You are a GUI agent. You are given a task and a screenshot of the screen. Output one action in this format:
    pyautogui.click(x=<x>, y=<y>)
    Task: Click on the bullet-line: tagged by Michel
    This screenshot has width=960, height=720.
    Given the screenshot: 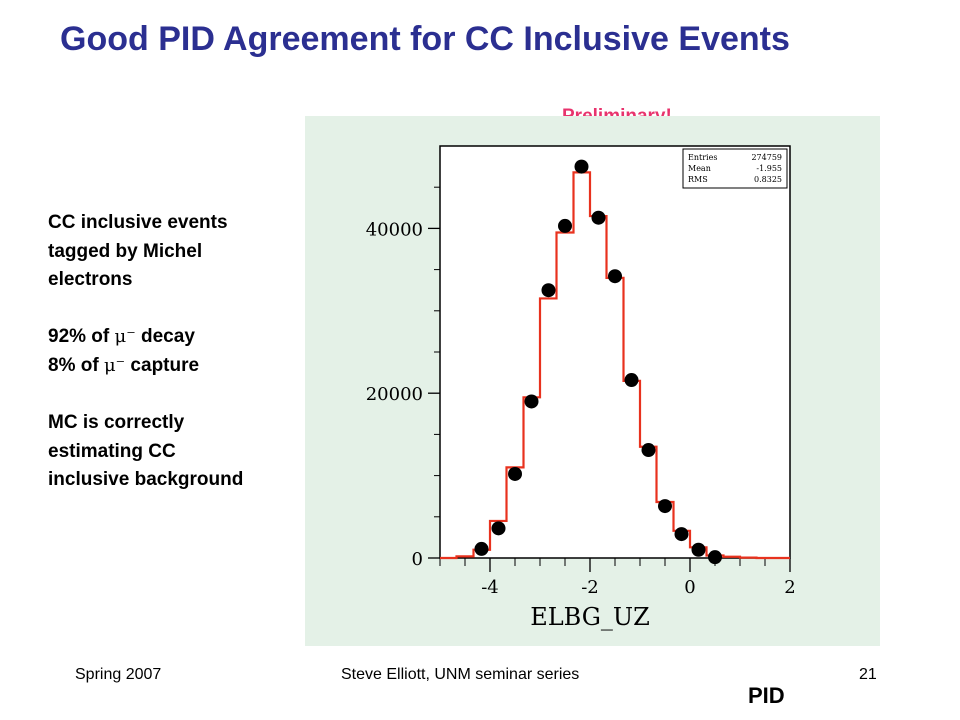 What is the action you would take?
    pyautogui.click(x=125, y=251)
    